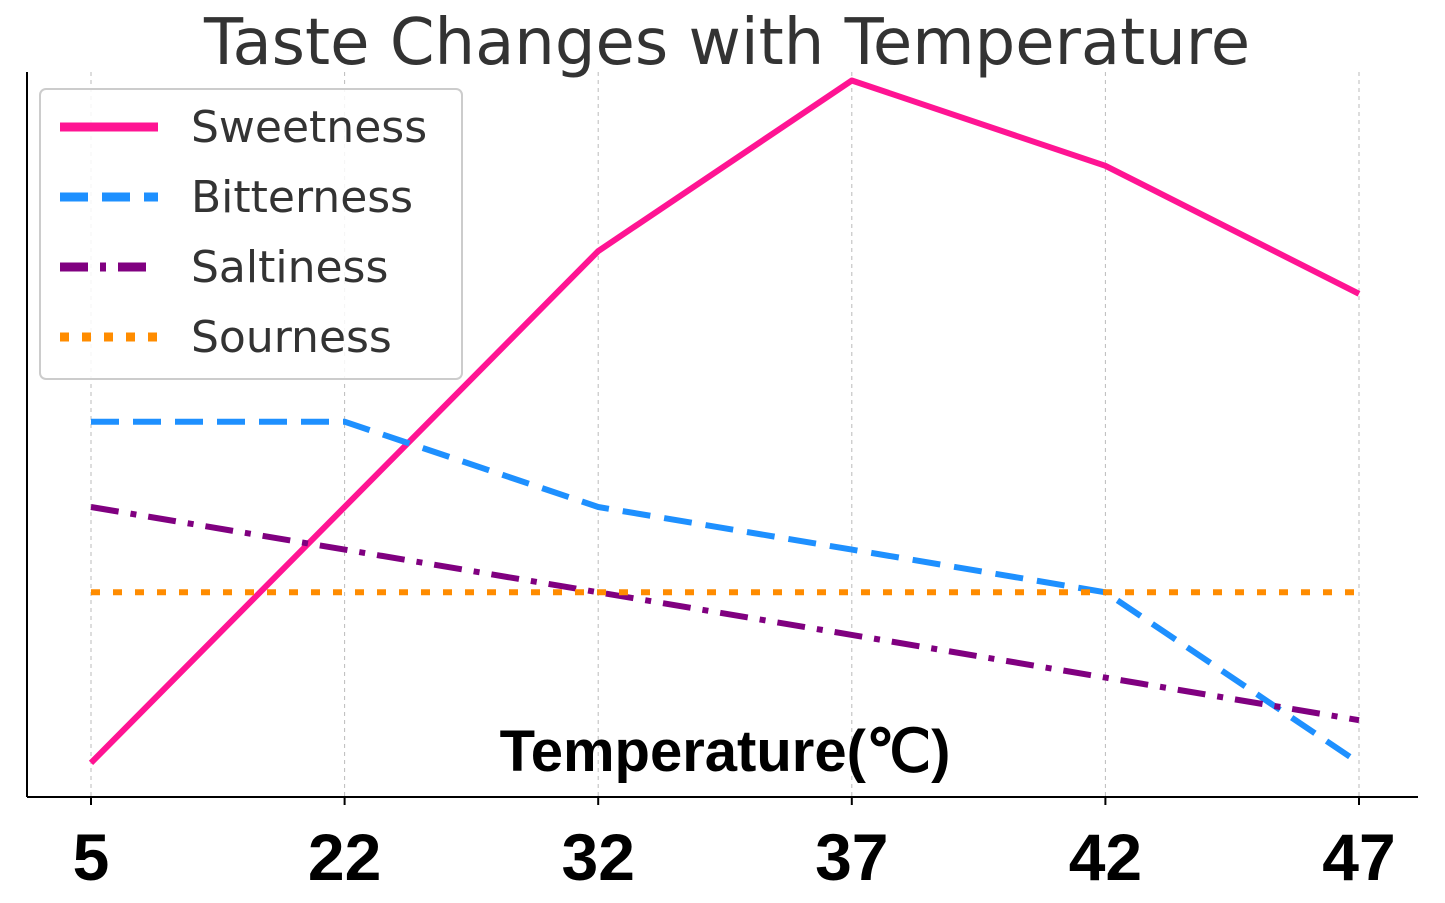 Image resolution: width=1445 pixels, height=903 pixels. Describe the element at coordinates (344, 857) in the screenshot. I see `x-tick-label: 22` at that location.